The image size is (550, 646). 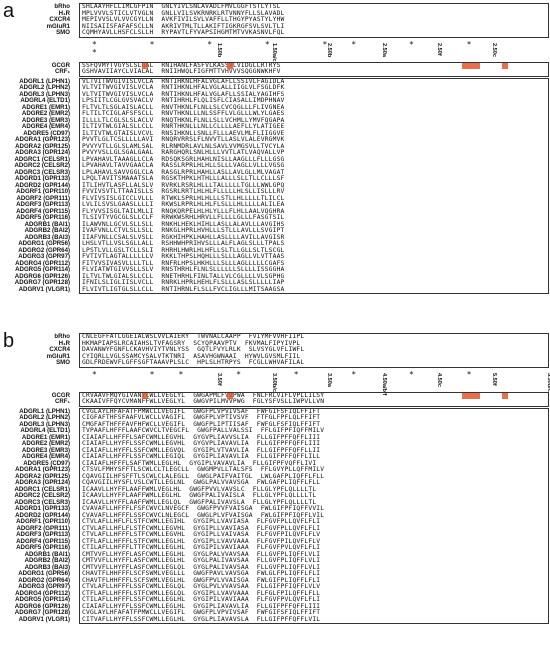 What do you see at coordinates (44, 81) in the screenshot?
I see `gpcr-label: ADGRL1 (LPHN1)` at bounding box center [44, 81].